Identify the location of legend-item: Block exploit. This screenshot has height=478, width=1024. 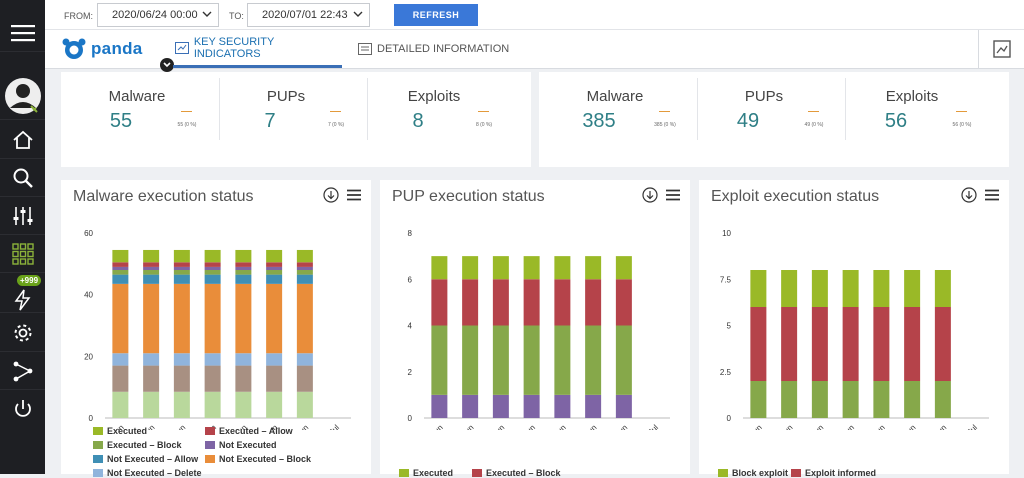
(753, 473).